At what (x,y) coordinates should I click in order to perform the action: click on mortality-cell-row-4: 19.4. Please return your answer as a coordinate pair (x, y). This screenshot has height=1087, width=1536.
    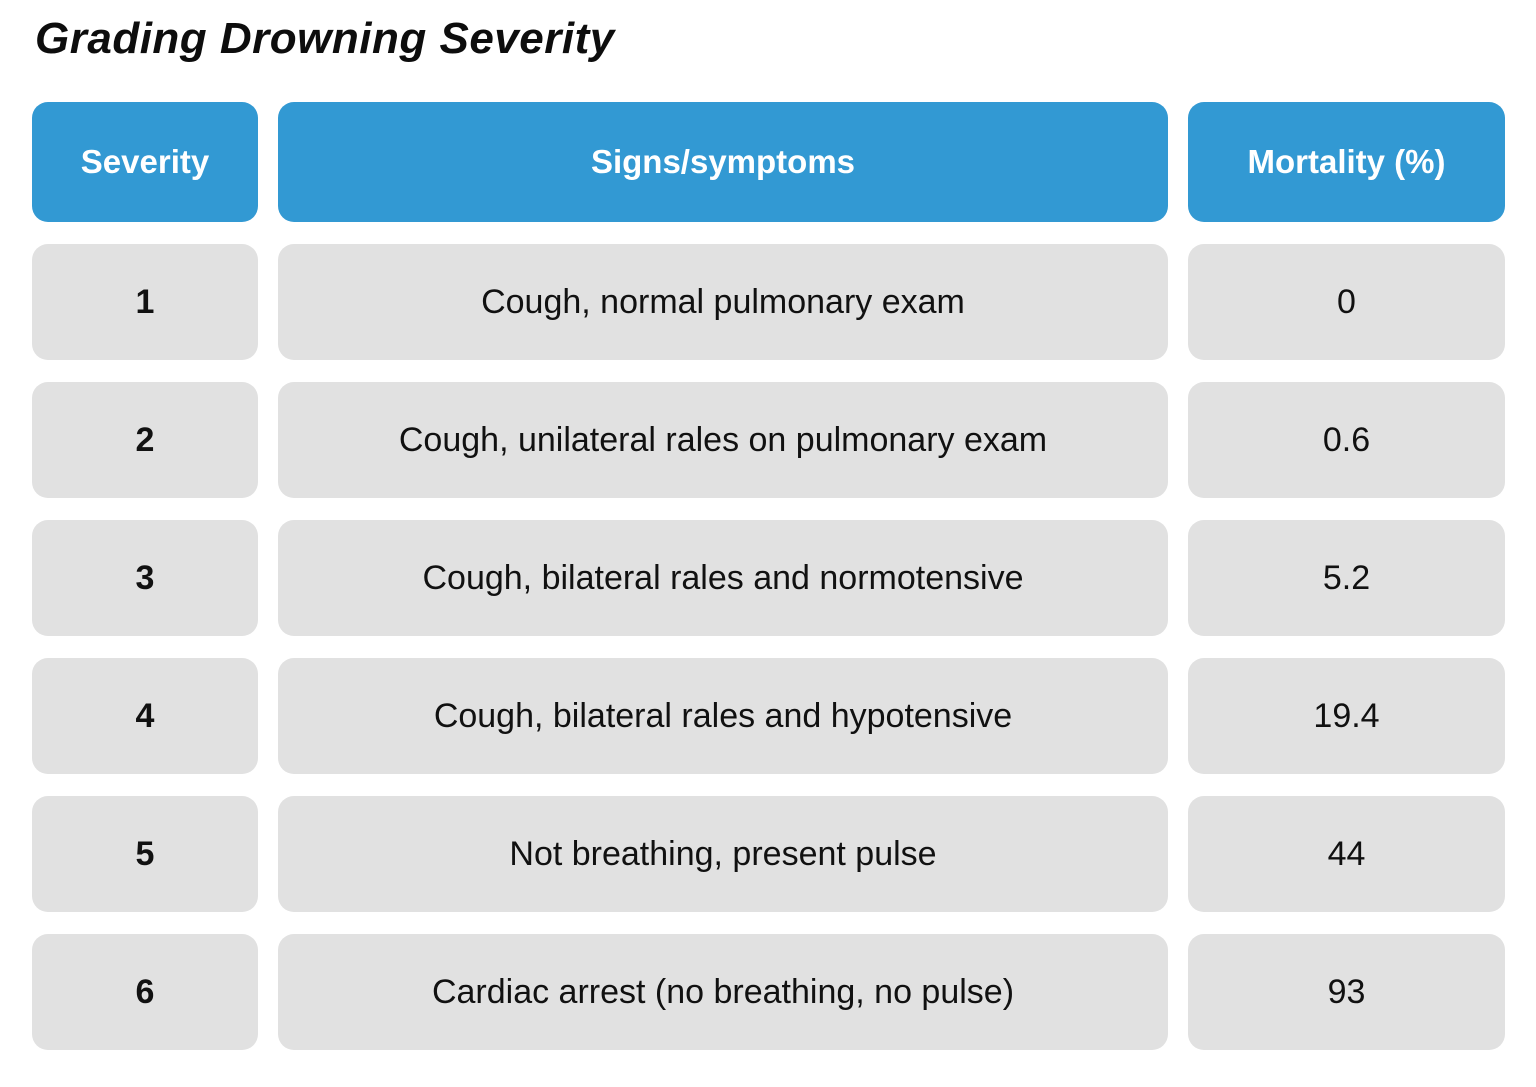
    Looking at the image, I should click on (1346, 716).